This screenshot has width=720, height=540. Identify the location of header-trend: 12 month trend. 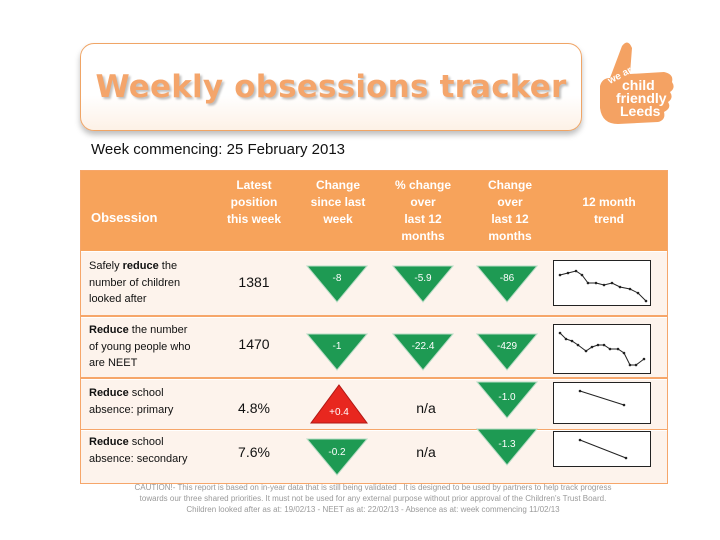
(609, 211).